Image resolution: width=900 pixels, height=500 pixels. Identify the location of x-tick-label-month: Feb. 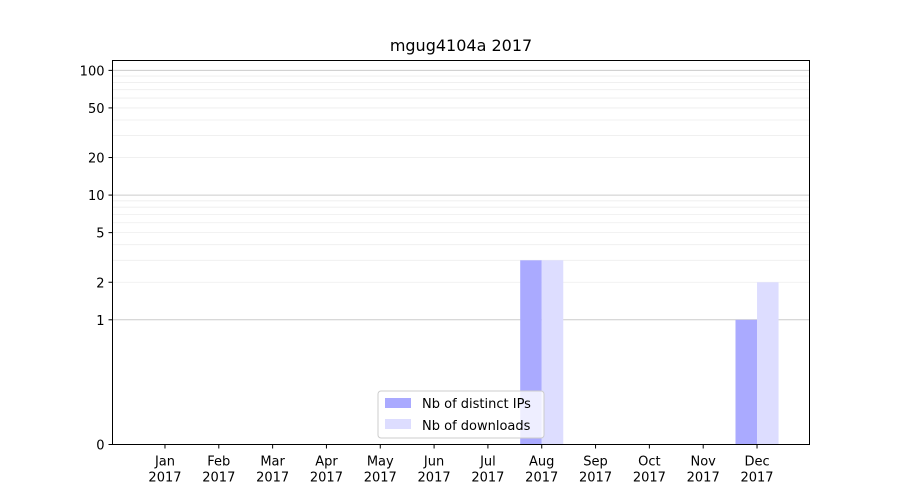
(218, 462).